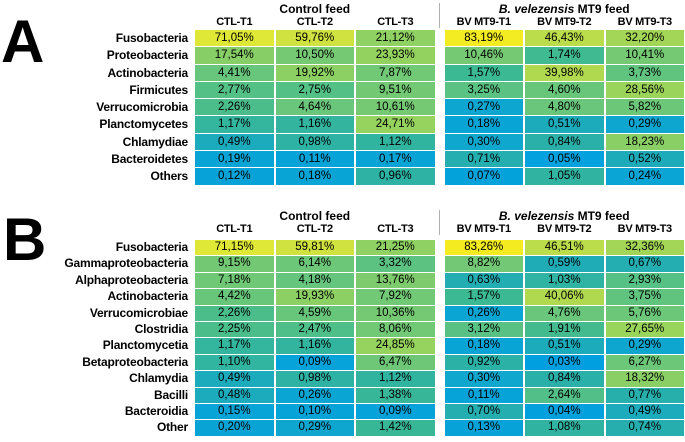  What do you see at coordinates (138, 312) in the screenshot?
I see `row-label-taxon: Verrucomicrobiae` at bounding box center [138, 312].